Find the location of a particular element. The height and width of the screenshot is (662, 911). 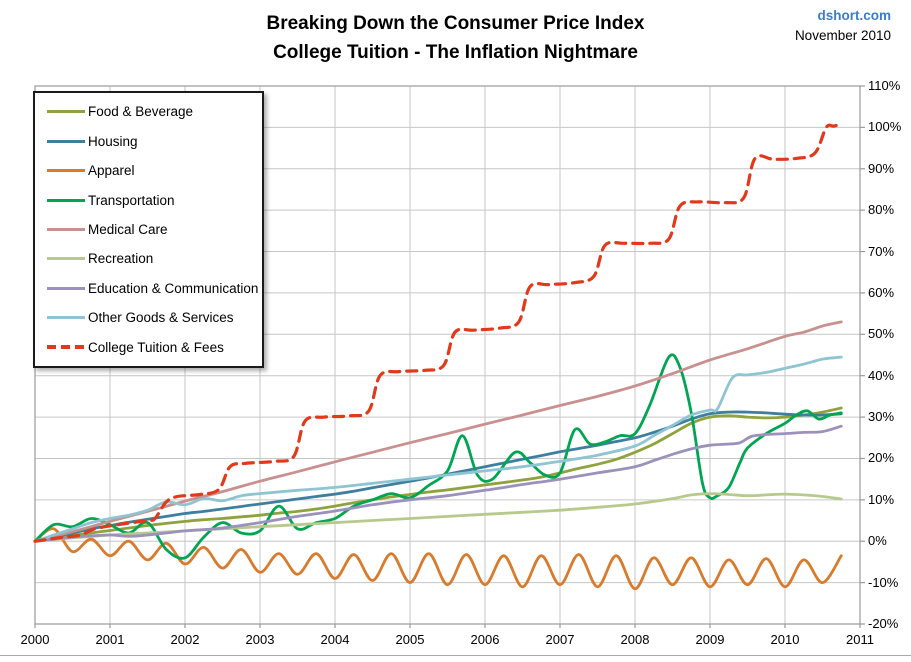

legend-label: Apparel is located at coordinates (111, 171).